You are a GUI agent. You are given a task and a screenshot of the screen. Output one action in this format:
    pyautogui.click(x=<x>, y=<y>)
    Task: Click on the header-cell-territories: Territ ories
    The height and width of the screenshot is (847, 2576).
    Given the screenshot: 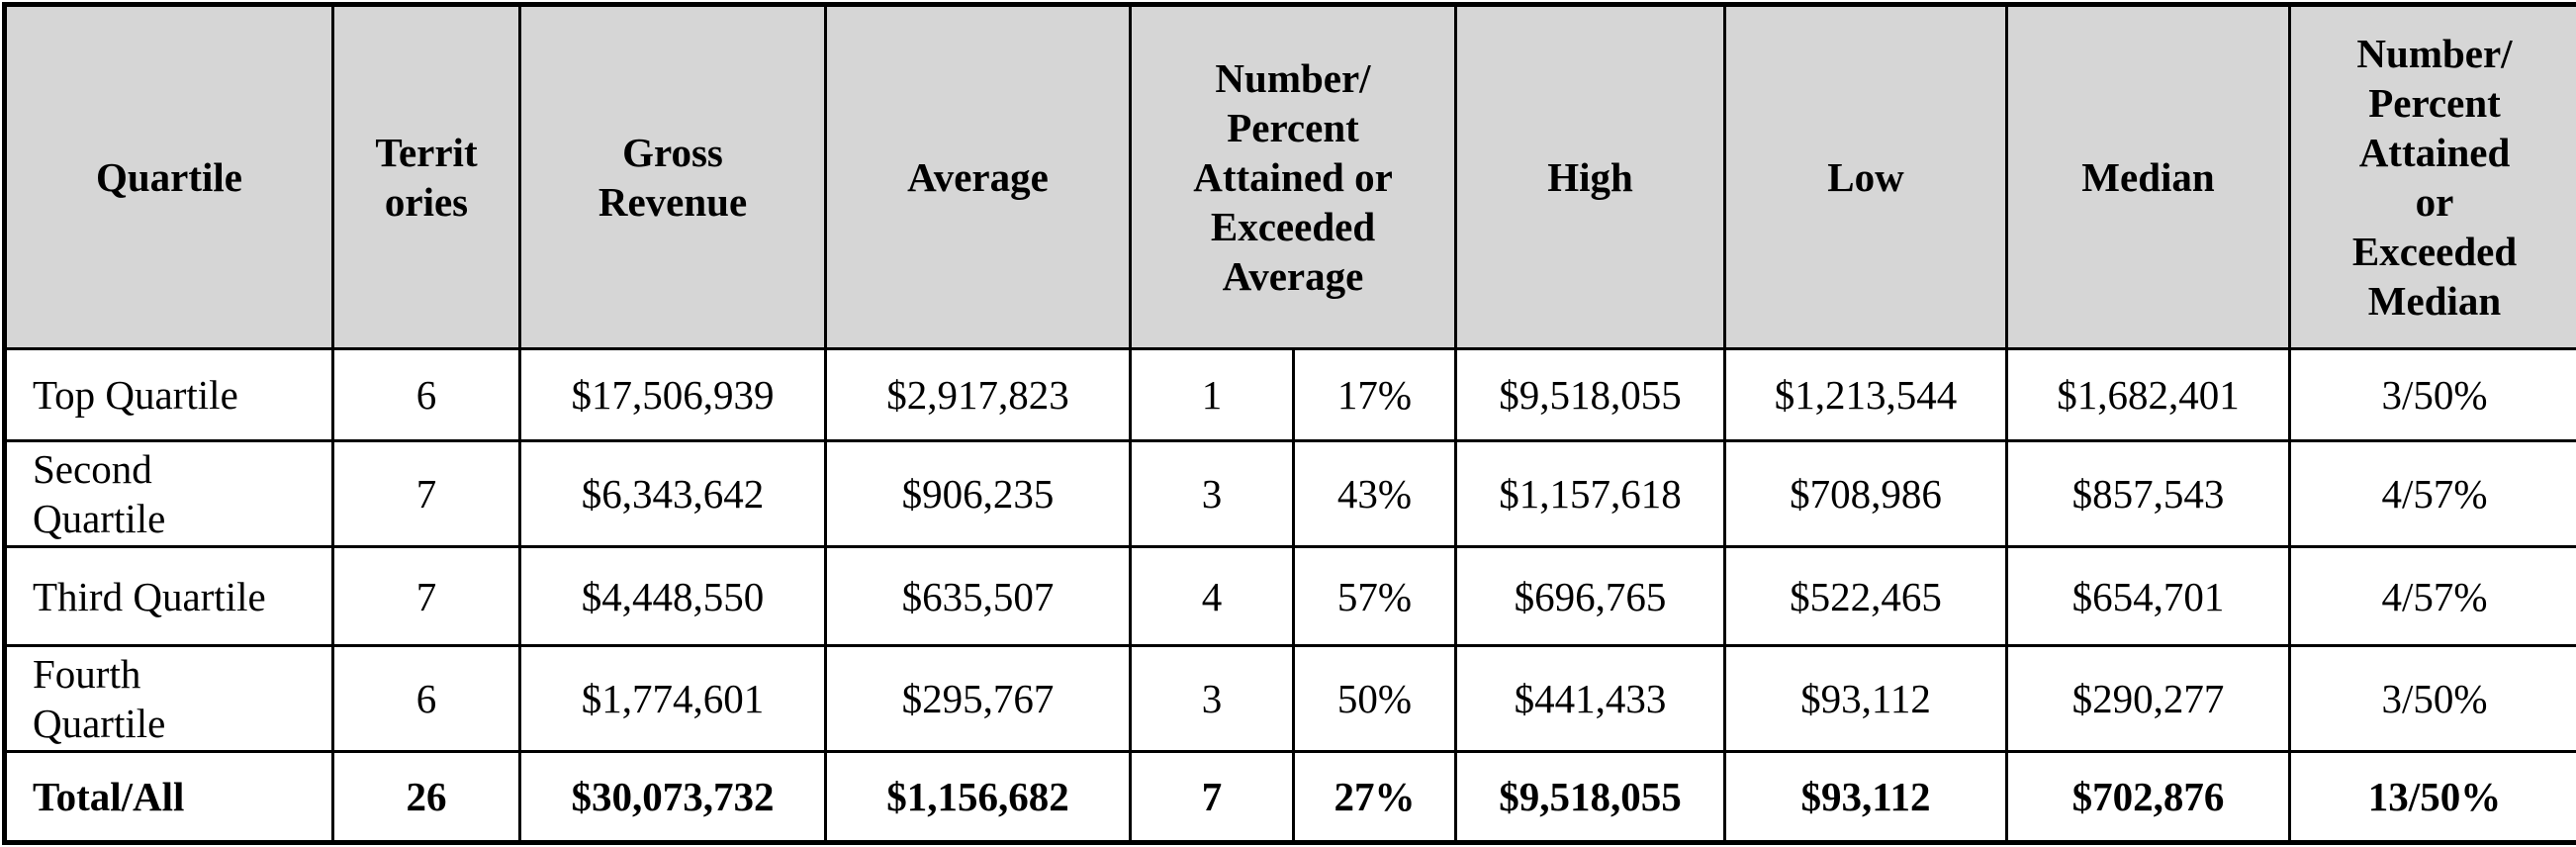 What is the action you would take?
    pyautogui.click(x=426, y=176)
    